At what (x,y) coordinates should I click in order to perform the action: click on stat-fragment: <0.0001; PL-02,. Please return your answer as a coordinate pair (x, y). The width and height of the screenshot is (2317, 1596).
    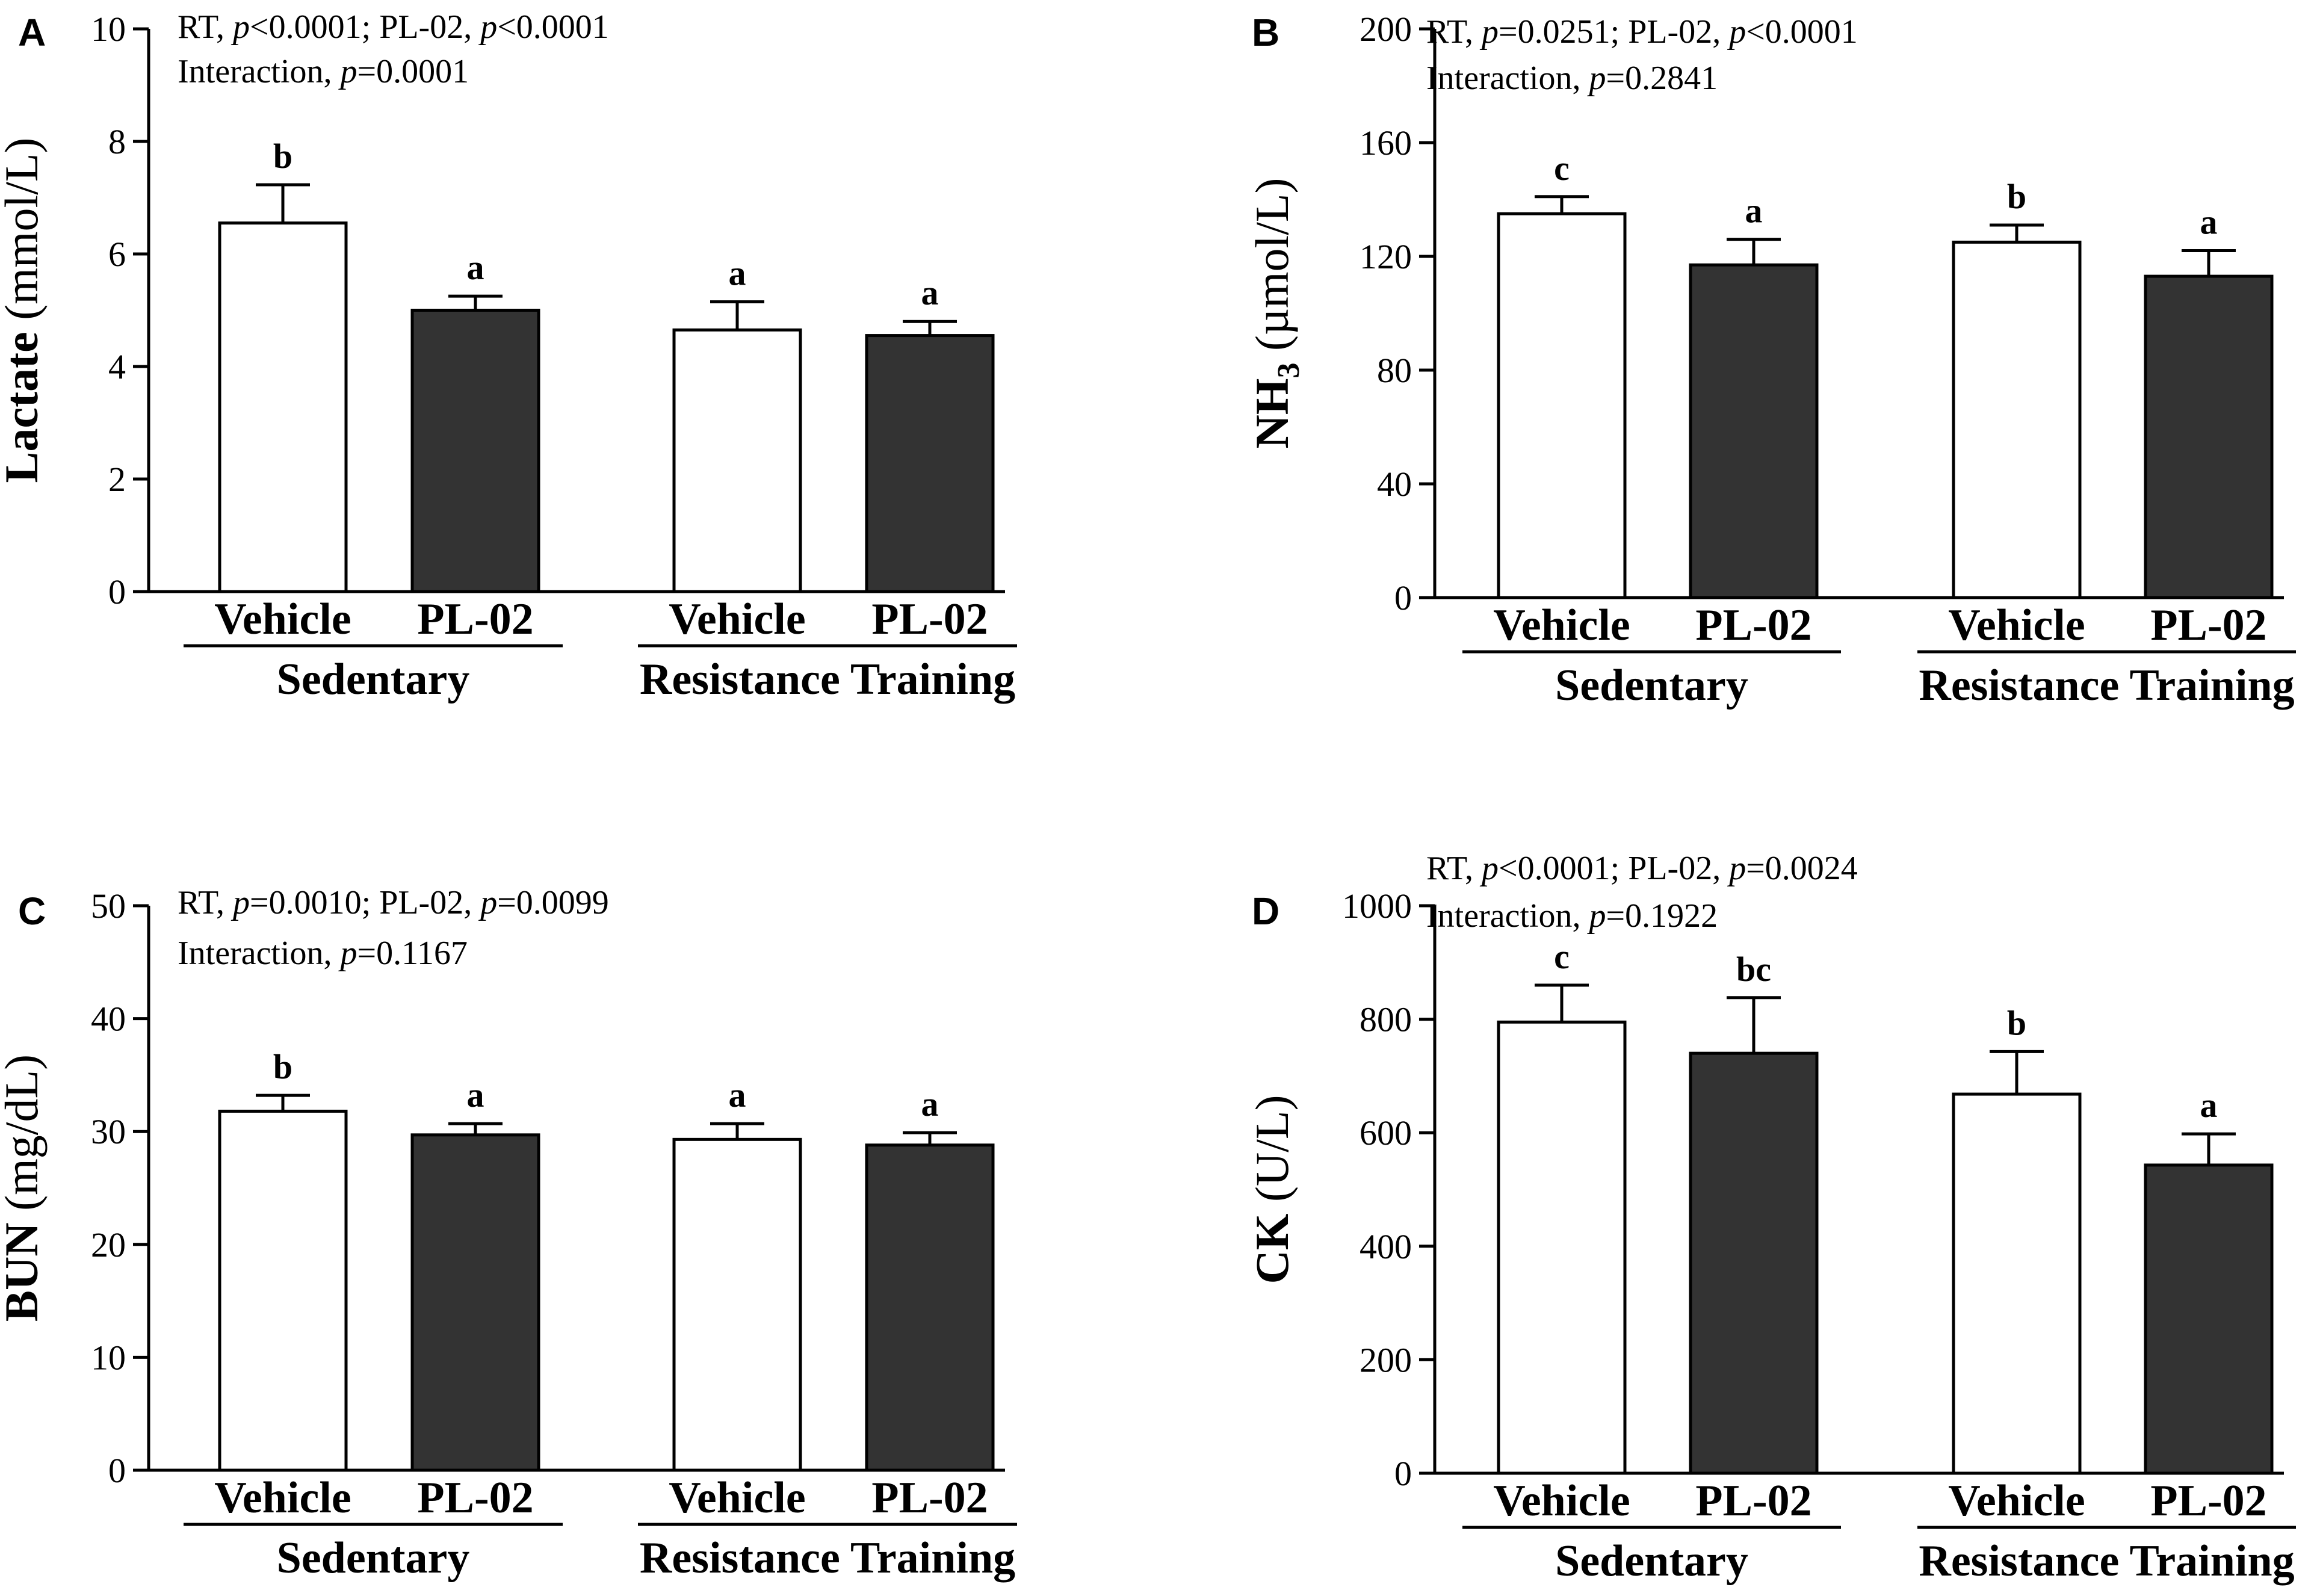
    Looking at the image, I should click on (1614, 868).